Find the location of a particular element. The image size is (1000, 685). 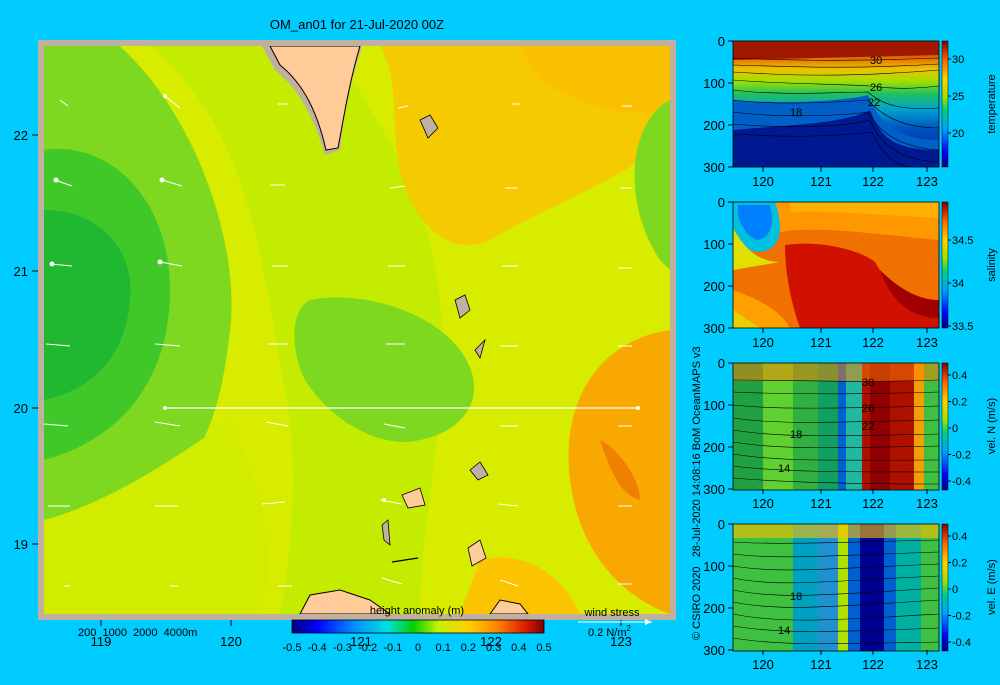

colorbar-tick: -0.3 is located at coordinates (342, 648).